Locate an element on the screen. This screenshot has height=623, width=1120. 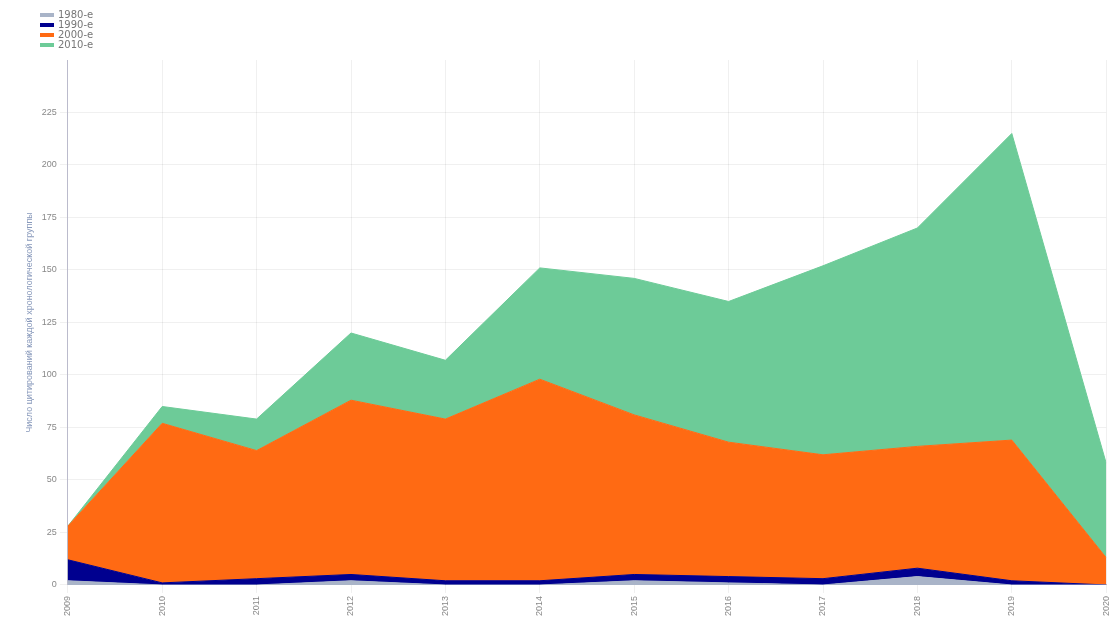
y-tick-label: 100 is located at coordinates (49, 374).